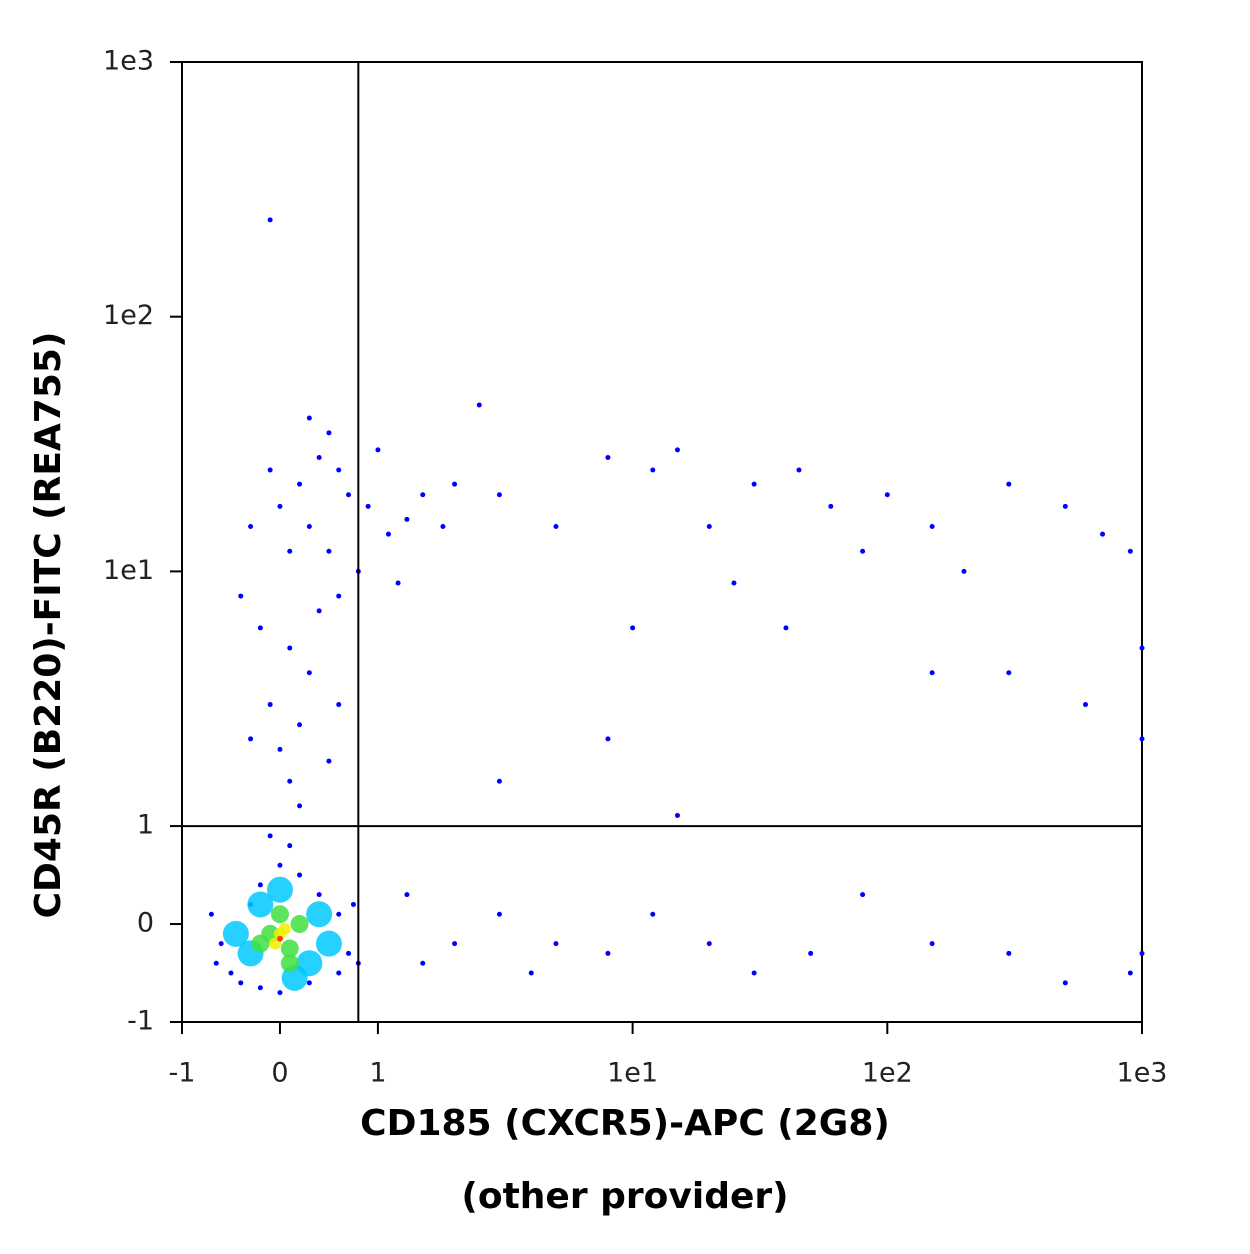 This screenshot has width=1250, height=1254. I want to click on y-axis-label: CD45R (B220)-FITC (REA755), so click(48, 625).